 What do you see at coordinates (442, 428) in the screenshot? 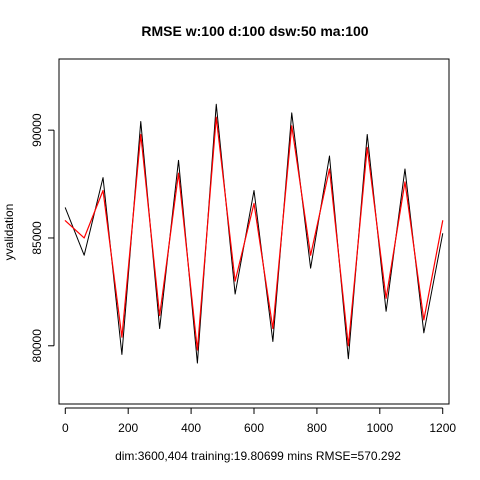
I see `x-tick-label: 1200` at bounding box center [442, 428].